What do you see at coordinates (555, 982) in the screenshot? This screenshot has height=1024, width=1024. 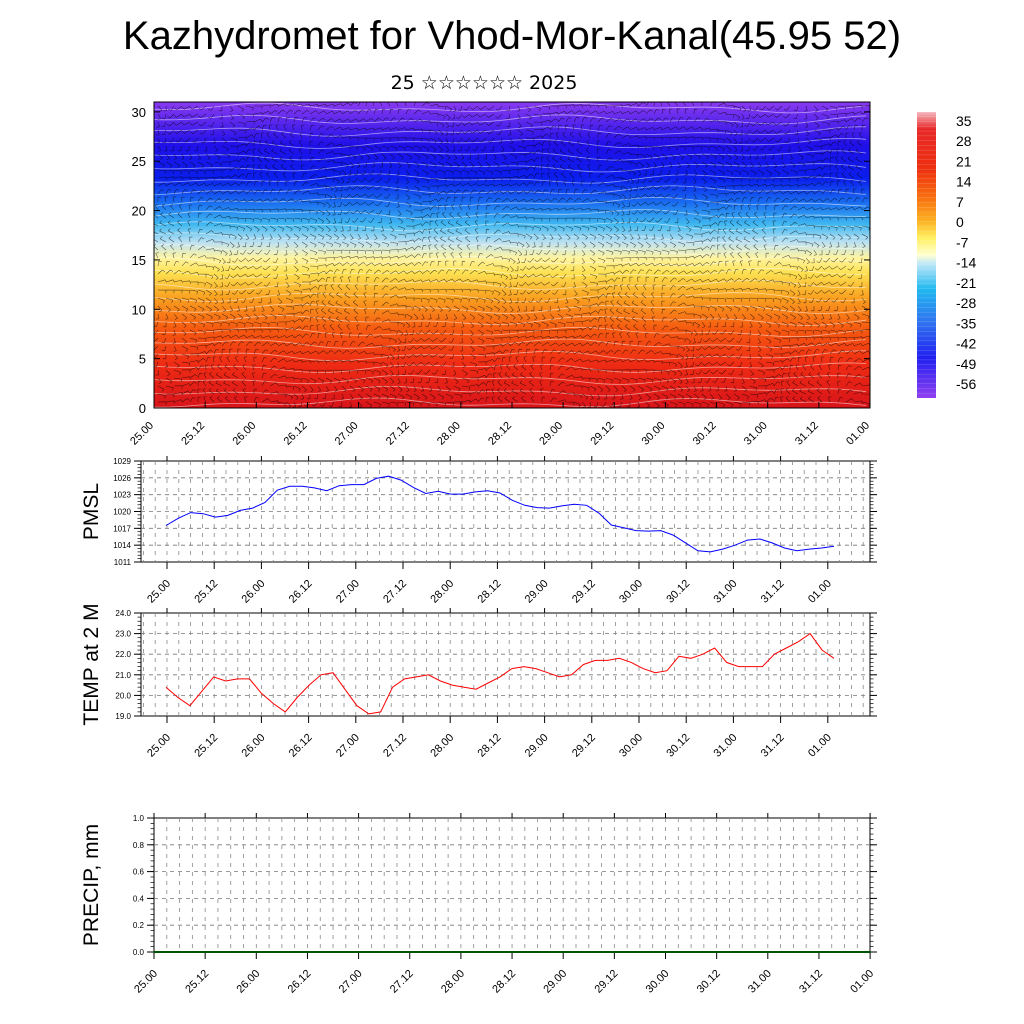 I see `precip-x-tick-label: 29.00` at bounding box center [555, 982].